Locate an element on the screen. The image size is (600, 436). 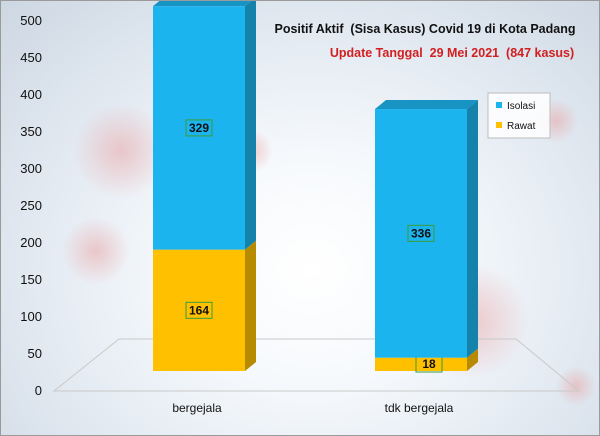
x-axis: bergejala tdk bergejala is located at coordinates (312, 408).